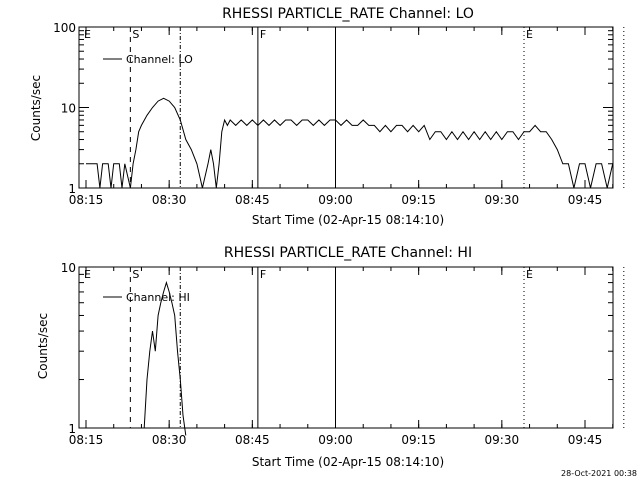  Describe the element at coordinates (64, 28) in the screenshot. I see `y-tick-label: 100` at that location.